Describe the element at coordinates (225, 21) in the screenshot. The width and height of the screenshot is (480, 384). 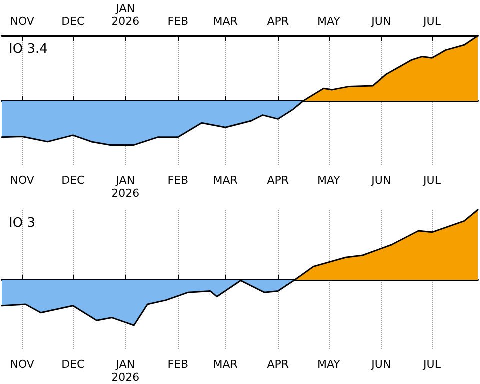
I see `x2-tick-label: MAR` at that location.